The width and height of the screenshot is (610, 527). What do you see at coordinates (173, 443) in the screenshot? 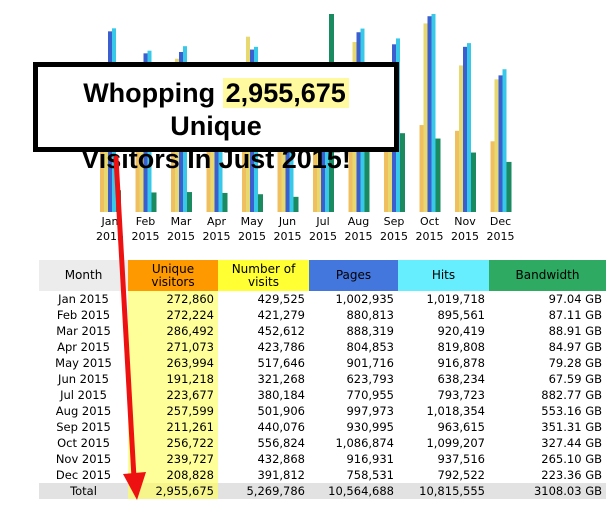
I see `cell-unique: 256,722` at bounding box center [173, 443].